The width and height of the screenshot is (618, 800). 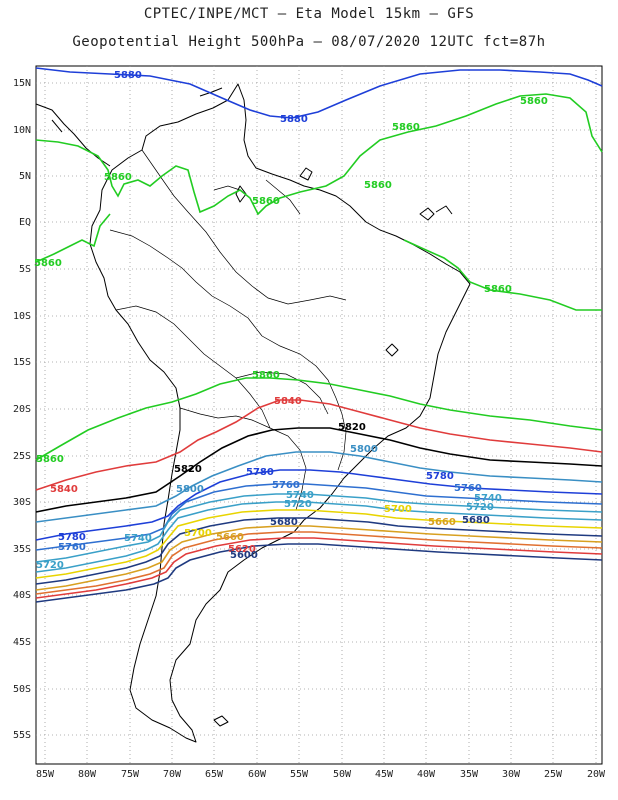 I want to click on lat-tick-label: 20S, so click(x=22, y=409).